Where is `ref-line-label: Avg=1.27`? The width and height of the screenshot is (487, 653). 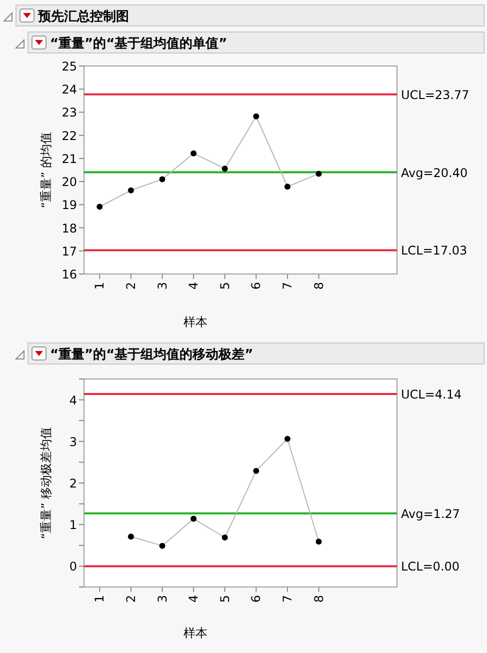
ref-line-label: Avg=1.27 is located at coordinates (430, 513).